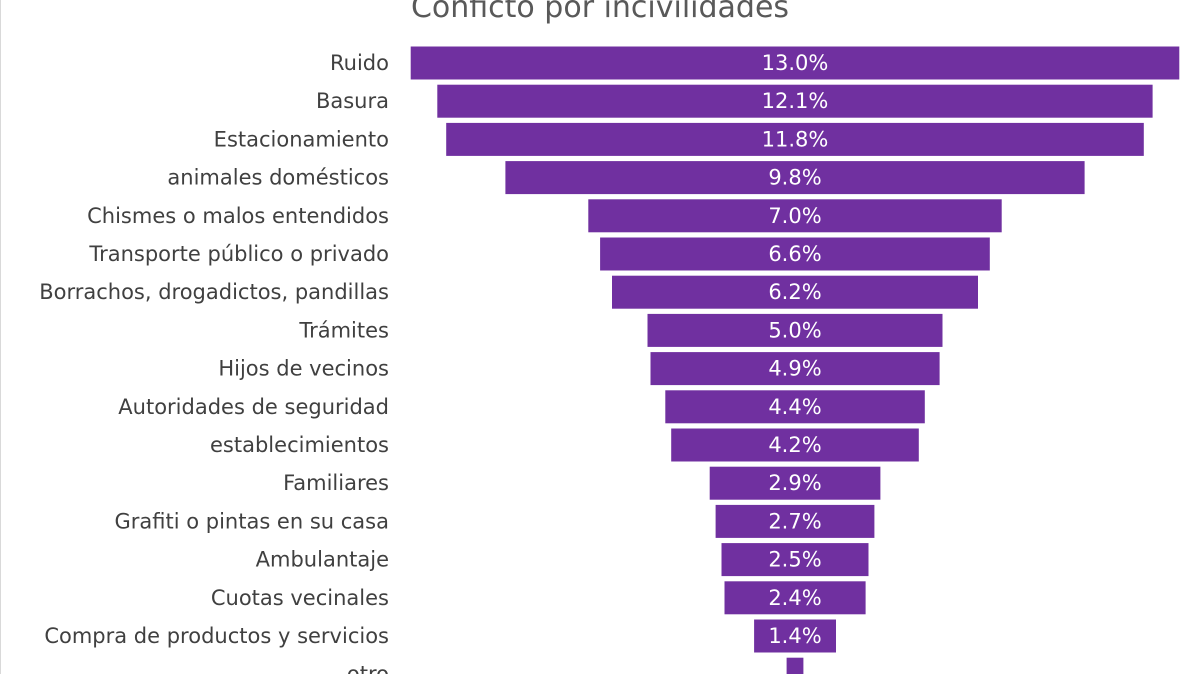 The image size is (1200, 674). I want to click on data-label: 2.4%, so click(794, 598).